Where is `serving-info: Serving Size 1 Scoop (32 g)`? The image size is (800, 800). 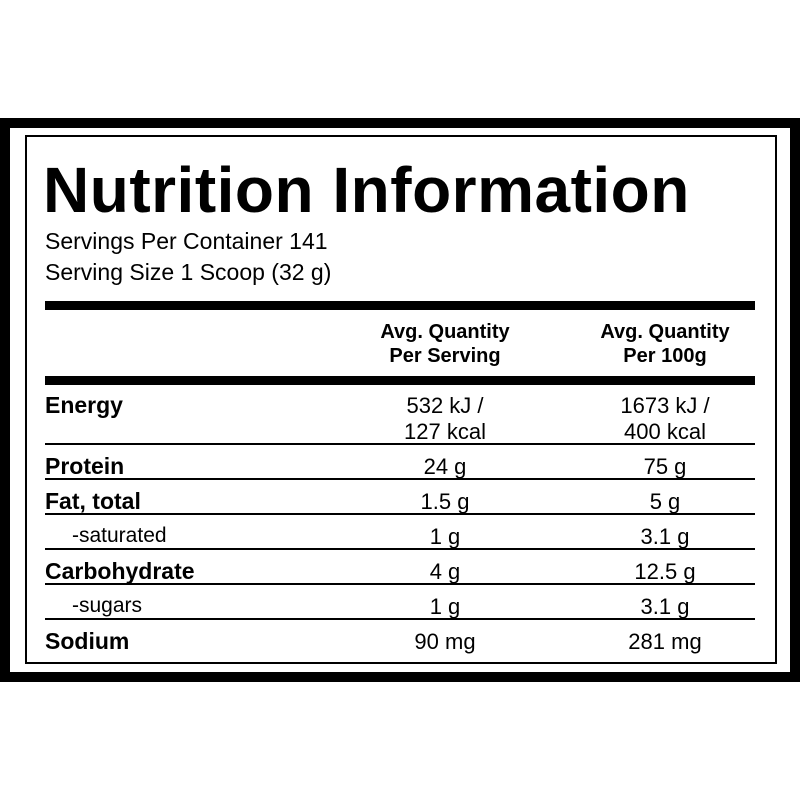 serving-info: Serving Size 1 Scoop (32 g) is located at coordinates (188, 272).